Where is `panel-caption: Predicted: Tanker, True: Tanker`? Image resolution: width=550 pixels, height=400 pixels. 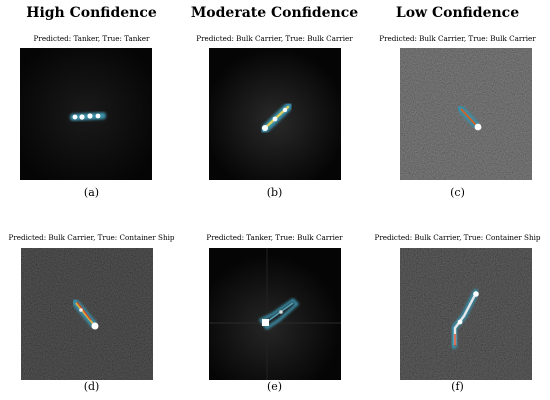 panel-caption: Predicted: Tanker, True: Tanker is located at coordinates (91, 38).